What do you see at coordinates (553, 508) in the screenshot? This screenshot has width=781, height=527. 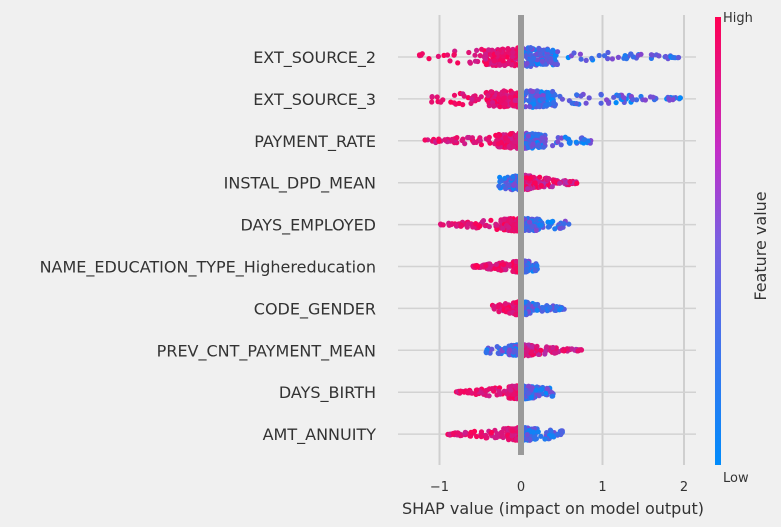 I see `x-axis-title: SHAP value (impact on model output)` at bounding box center [553, 508].